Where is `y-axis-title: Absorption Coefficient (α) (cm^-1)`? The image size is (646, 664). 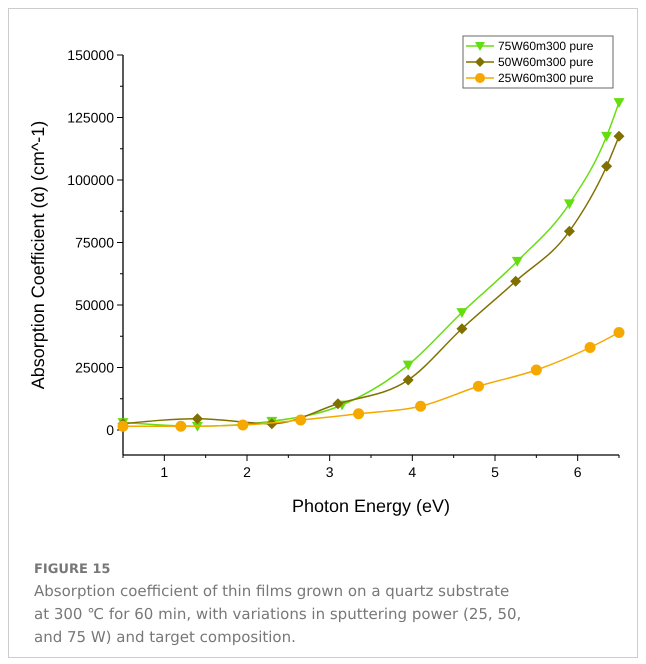
y-axis-title: Absorption Coefficient (α) (cm^-1) is located at coordinates (38, 255).